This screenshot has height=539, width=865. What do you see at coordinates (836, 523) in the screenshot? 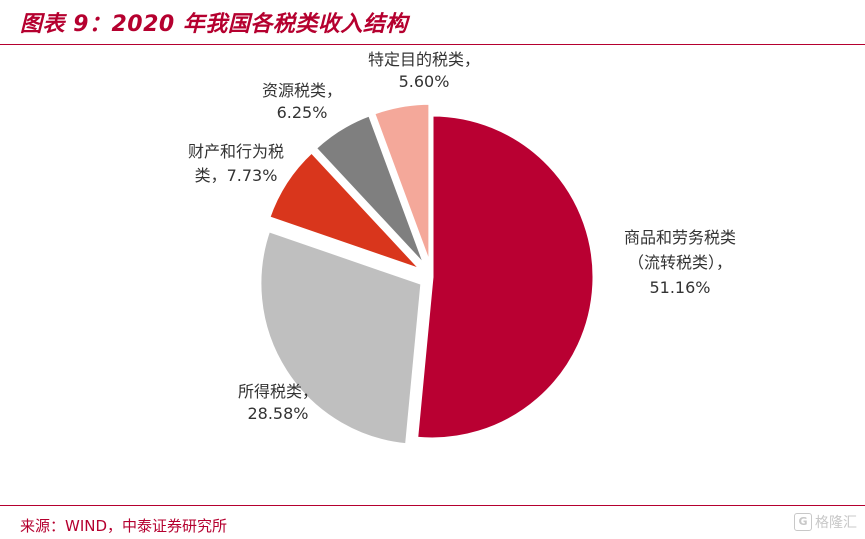
I see `watermark-text: 格隆汇` at bounding box center [836, 523].